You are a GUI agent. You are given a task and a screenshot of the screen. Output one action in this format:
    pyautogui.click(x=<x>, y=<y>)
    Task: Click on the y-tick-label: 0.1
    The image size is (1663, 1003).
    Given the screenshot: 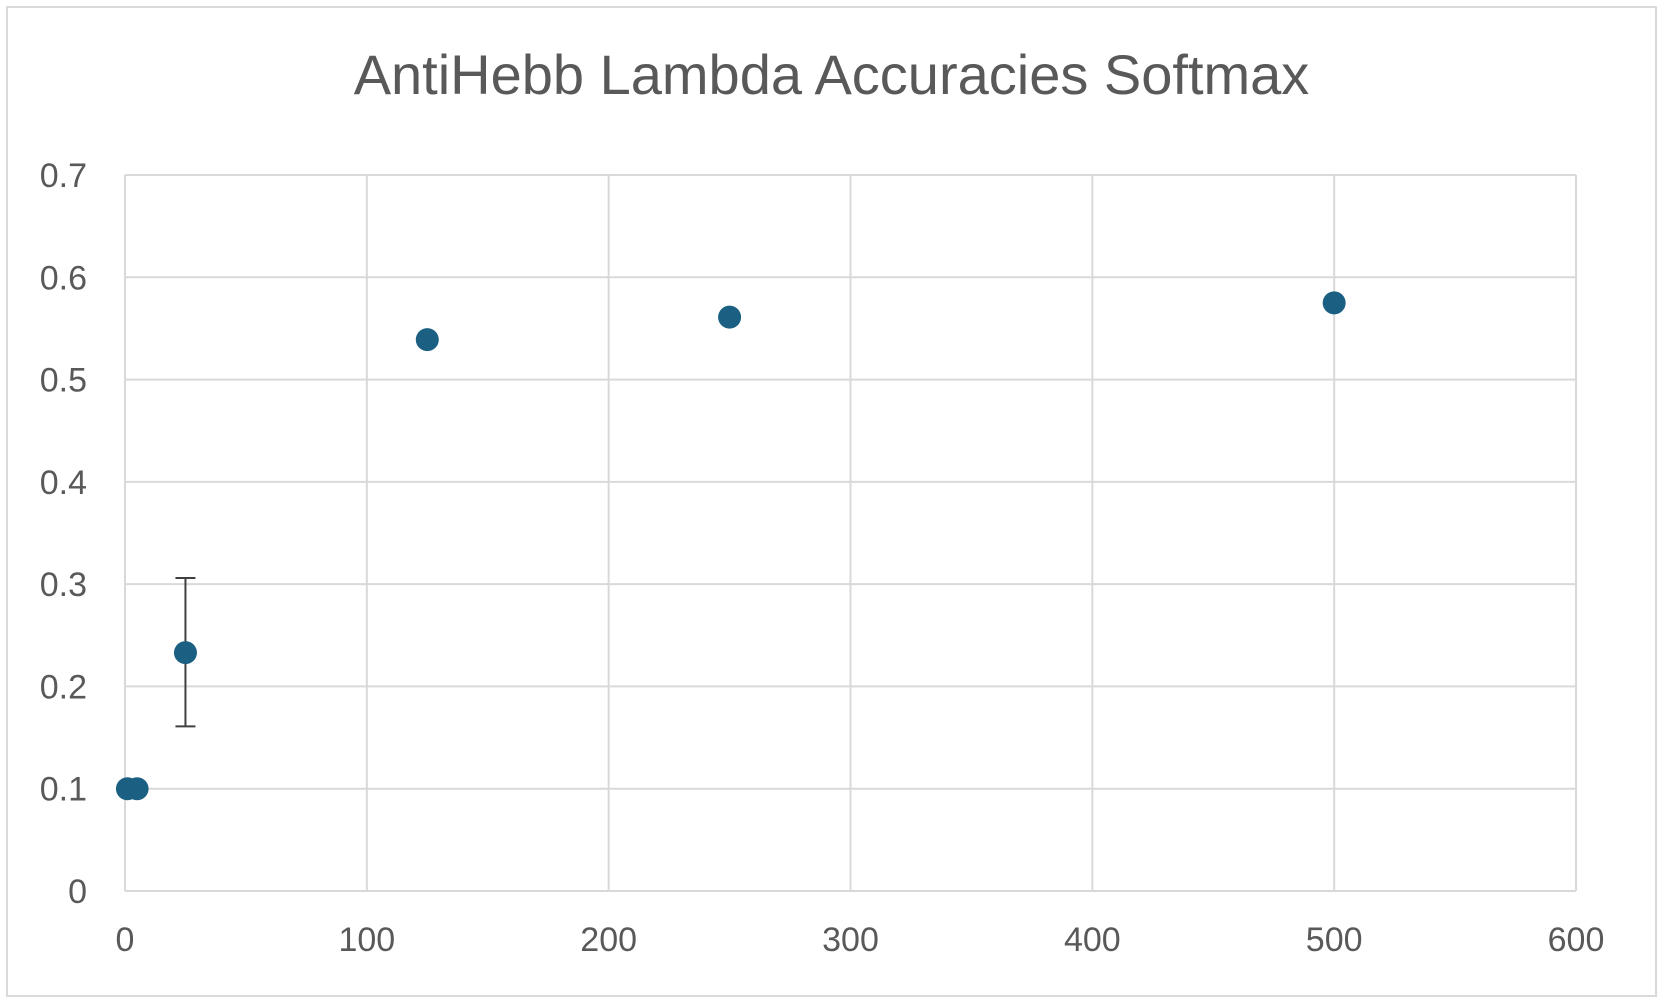 What is the action you would take?
    pyautogui.click(x=63, y=790)
    